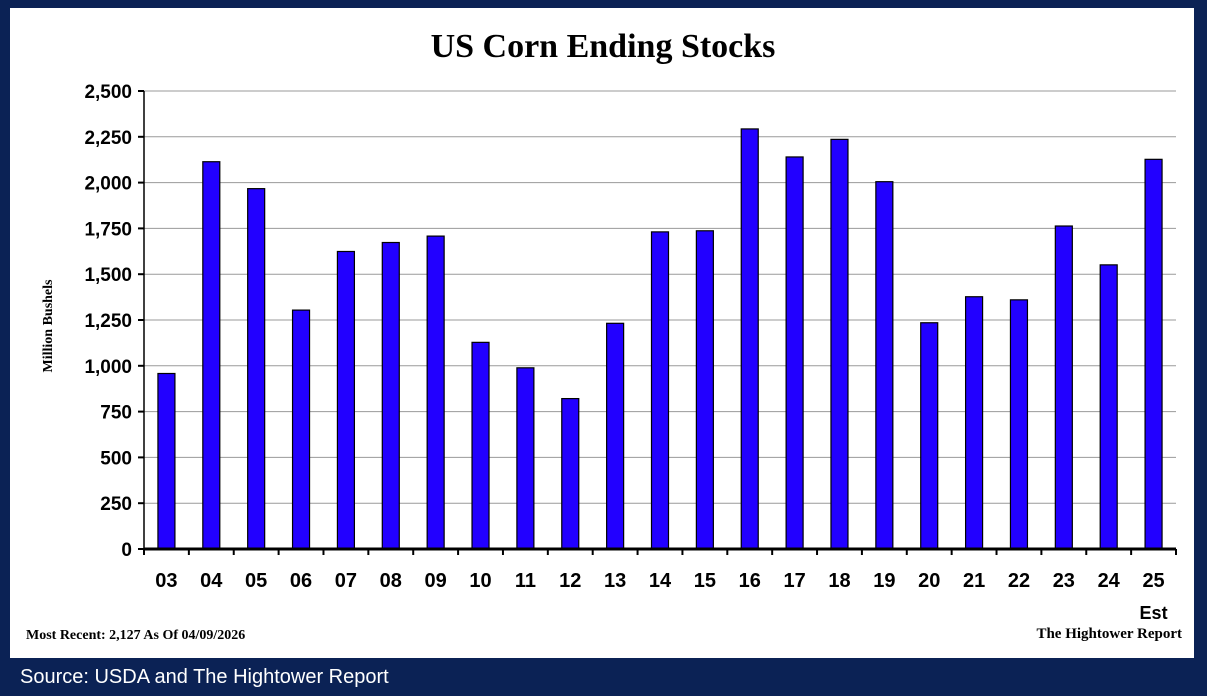 The width and height of the screenshot is (1207, 696). What do you see at coordinates (839, 581) in the screenshot?
I see `x-tick-label: 18` at bounding box center [839, 581].